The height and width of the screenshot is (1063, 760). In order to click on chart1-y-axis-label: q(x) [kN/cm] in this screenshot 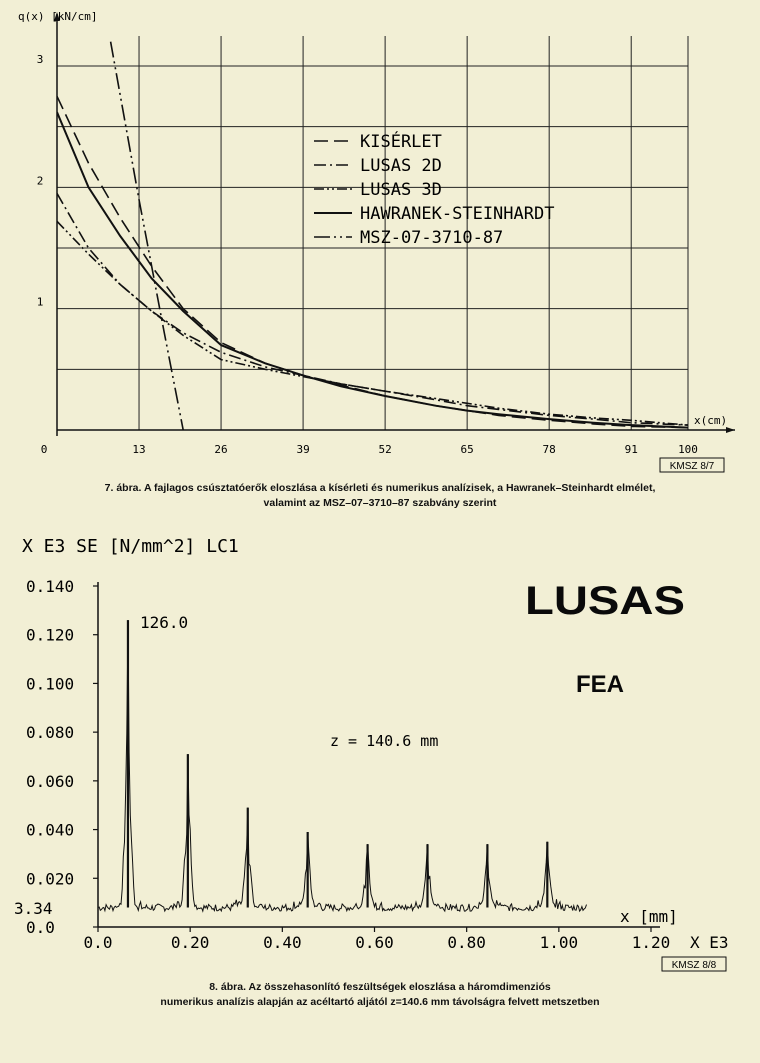, I will do `click(57, 16)`.